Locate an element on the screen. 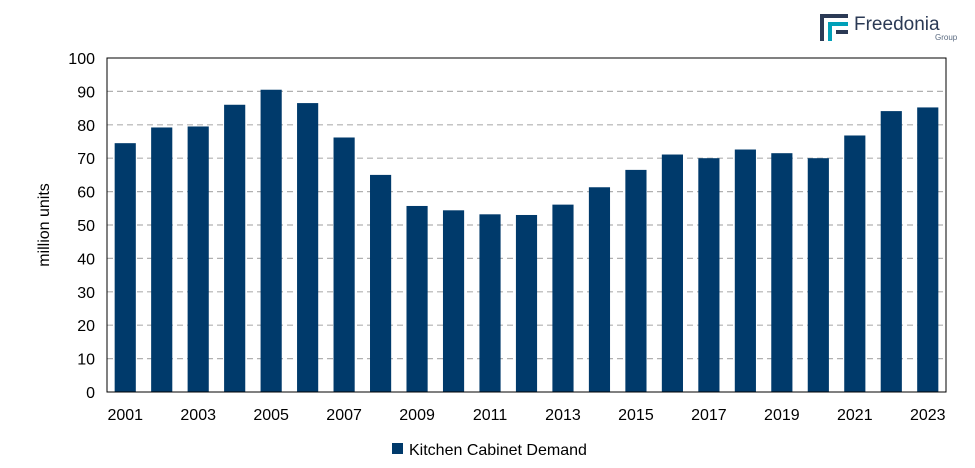 Image resolution: width=975 pixels, height=468 pixels. x-tick-label: 2003 is located at coordinates (198, 415).